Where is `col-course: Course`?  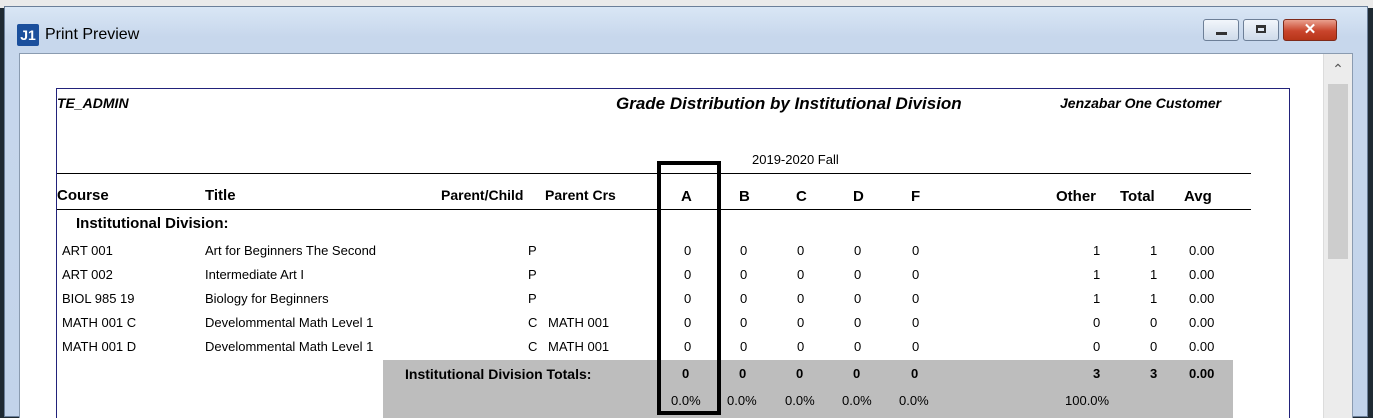
col-course: Course is located at coordinates (83, 195).